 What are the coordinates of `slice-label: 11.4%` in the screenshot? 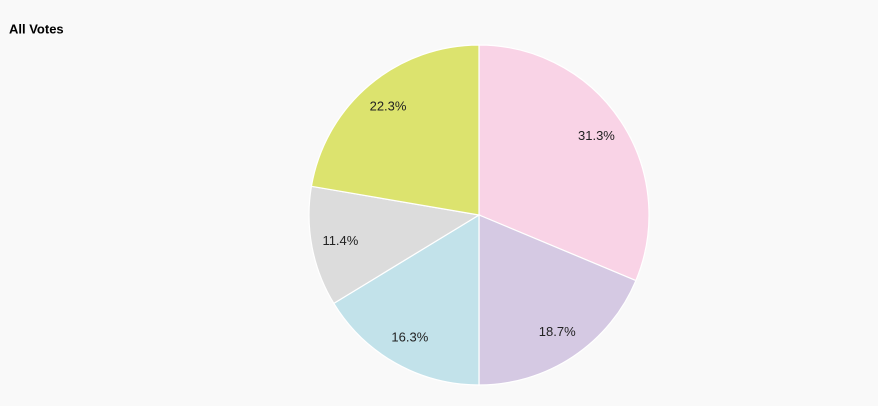 It's located at (340, 240).